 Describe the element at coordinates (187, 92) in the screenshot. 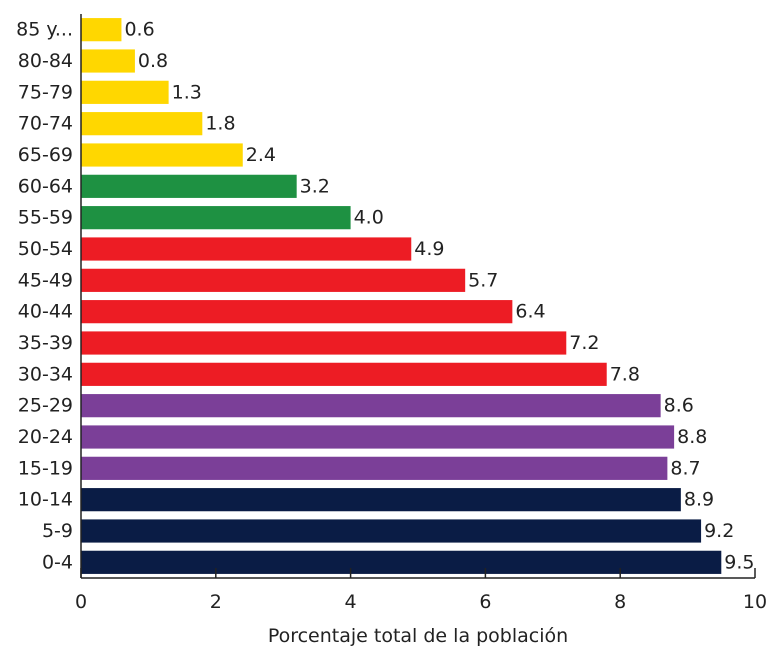

I see `value-label: 1.3` at that location.